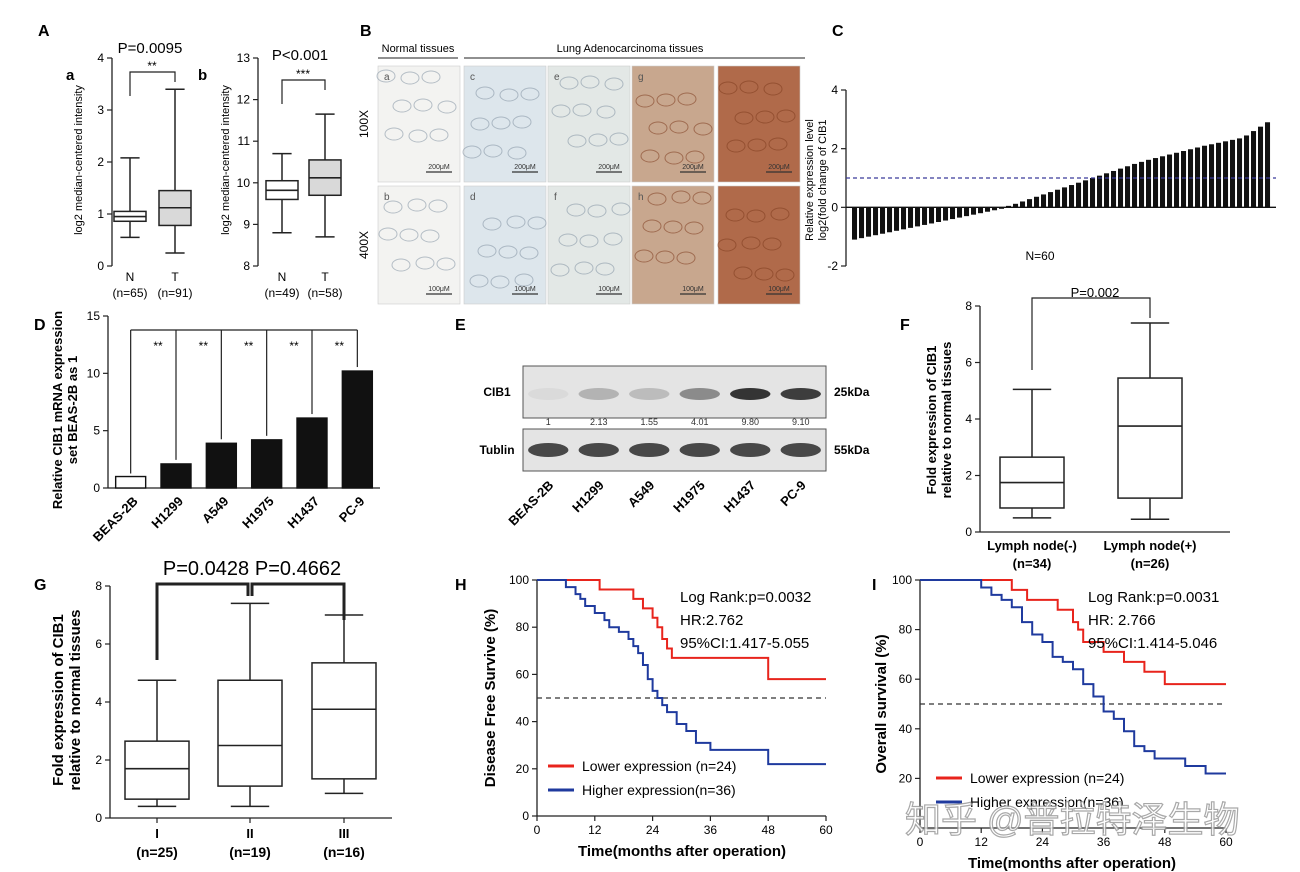  What do you see at coordinates (711, 620) in the screenshot?
I see `panel-H-stat-text: HR:2.762` at bounding box center [711, 620].